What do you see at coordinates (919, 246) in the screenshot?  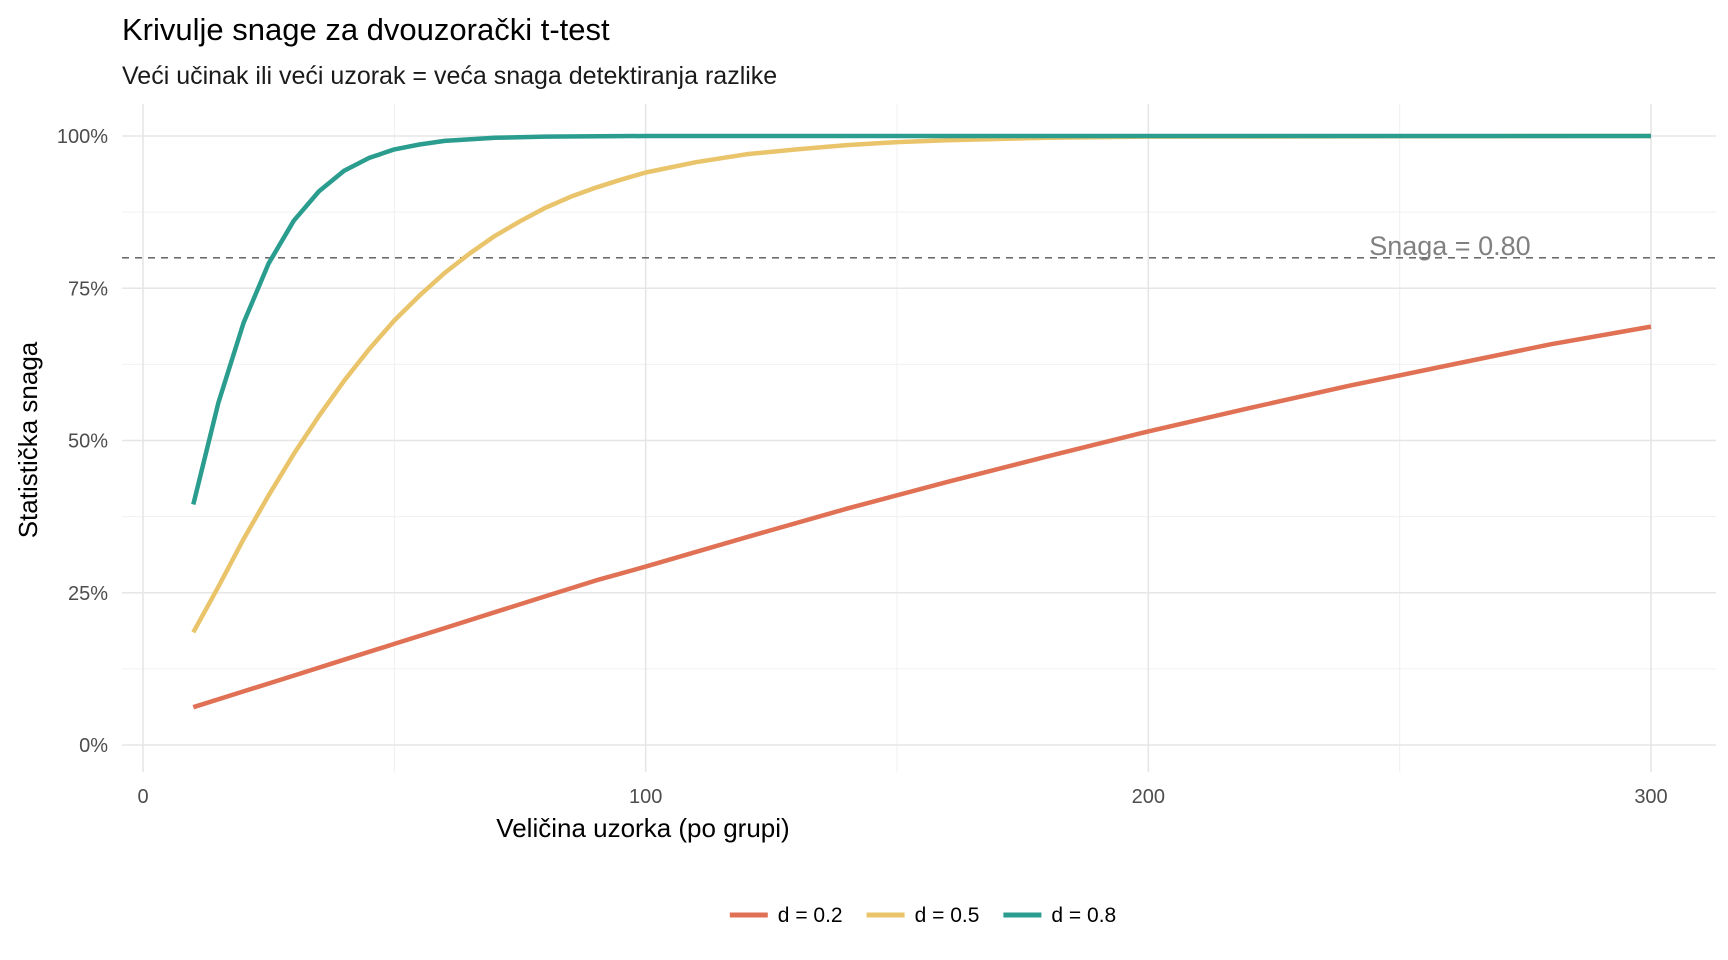 I see `reference-line-group: Snaga = 0.80` at bounding box center [919, 246].